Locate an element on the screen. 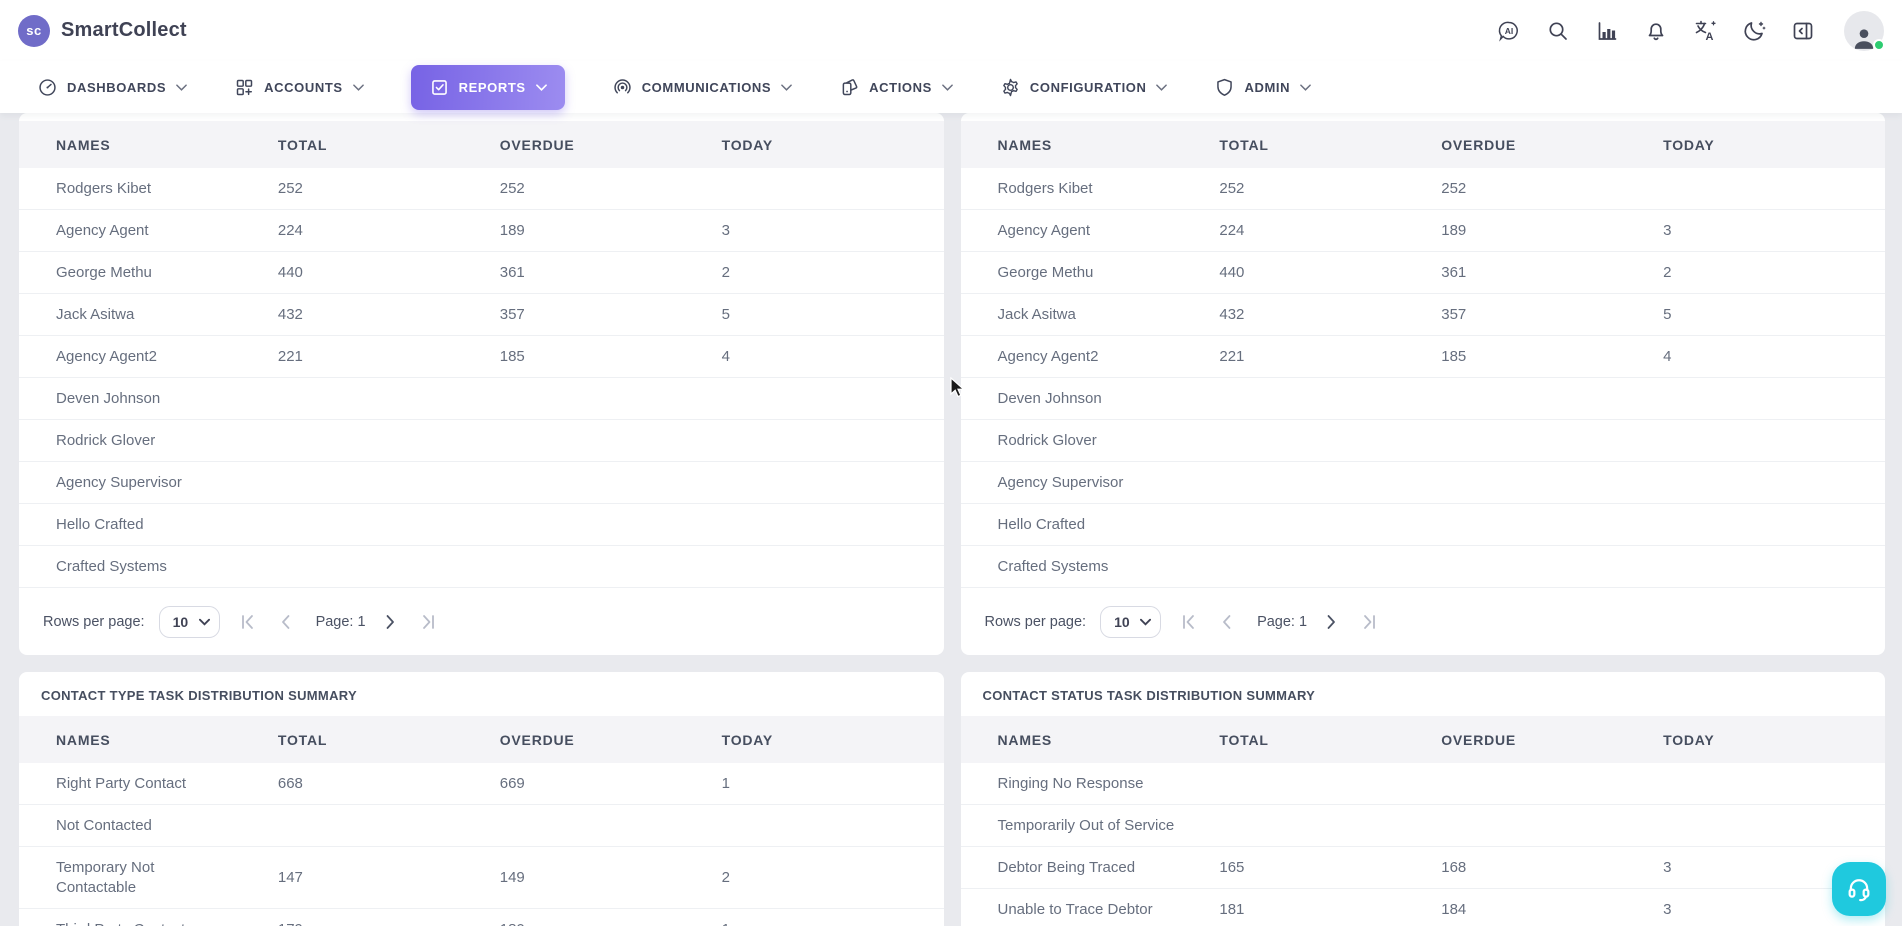  nav-configuration: CONFIGURATION is located at coordinates (1084, 87).